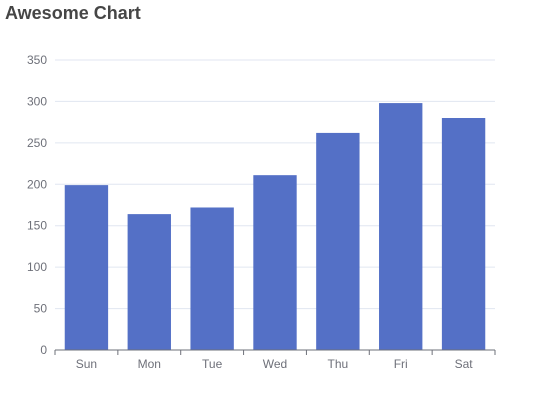 Image resolution: width=550 pixels, height=420 pixels. Describe the element at coordinates (86, 364) in the screenshot. I see `x-tick-label: Sun` at that location.